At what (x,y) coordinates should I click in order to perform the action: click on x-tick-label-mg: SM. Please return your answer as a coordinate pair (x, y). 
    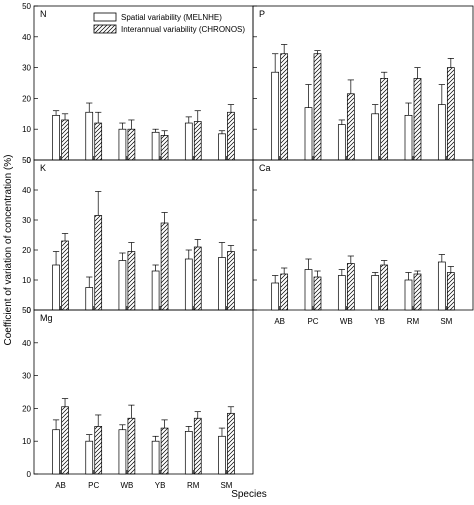
    Looking at the image, I should click on (226, 485).